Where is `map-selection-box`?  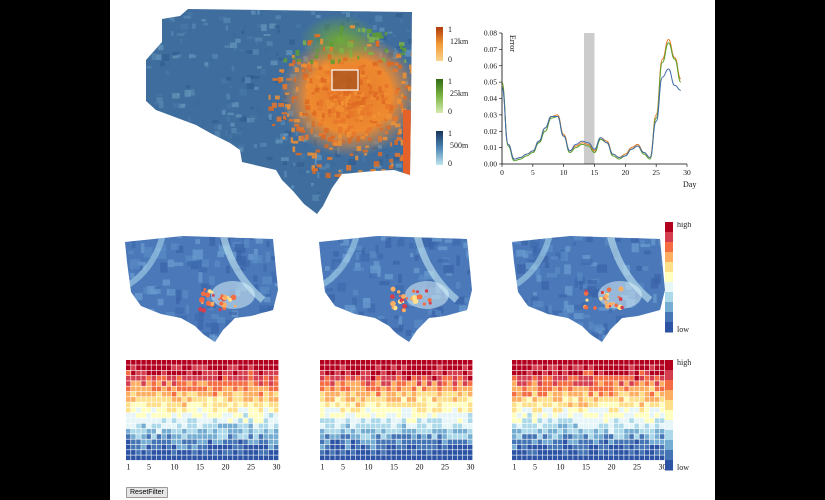
map-selection-box is located at coordinates (345, 80).